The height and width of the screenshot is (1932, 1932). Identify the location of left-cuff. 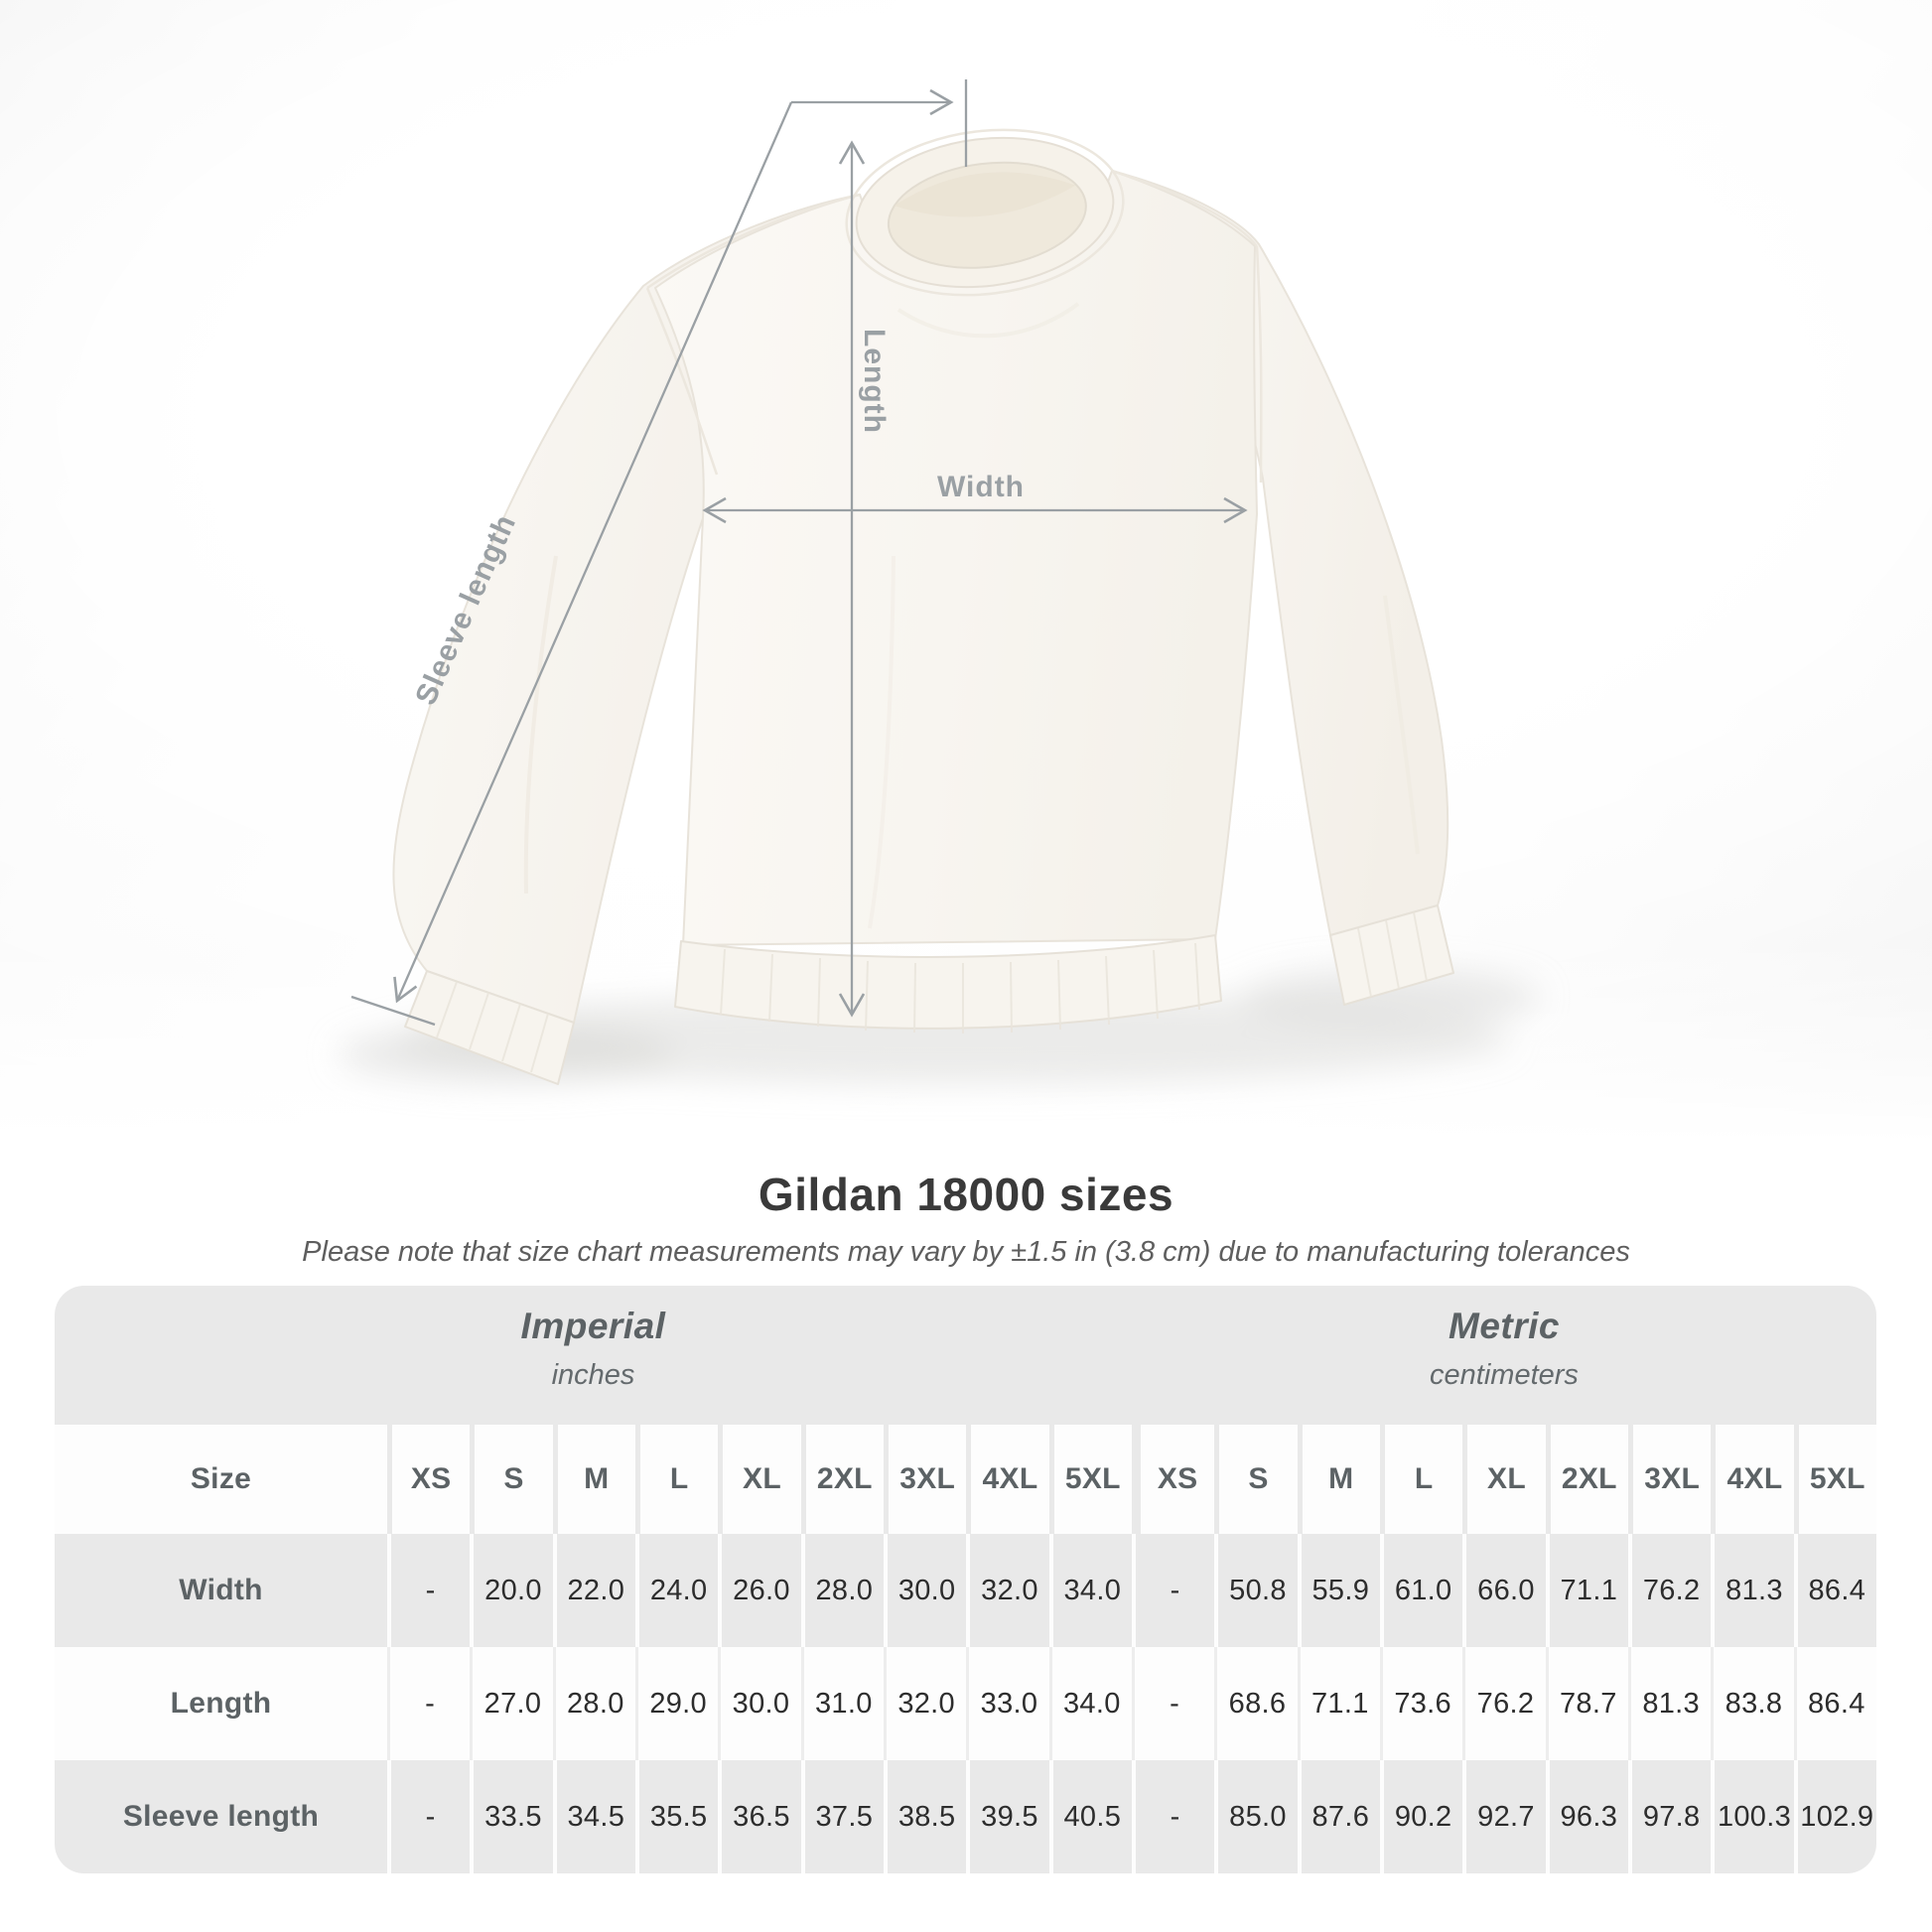
(490, 1027).